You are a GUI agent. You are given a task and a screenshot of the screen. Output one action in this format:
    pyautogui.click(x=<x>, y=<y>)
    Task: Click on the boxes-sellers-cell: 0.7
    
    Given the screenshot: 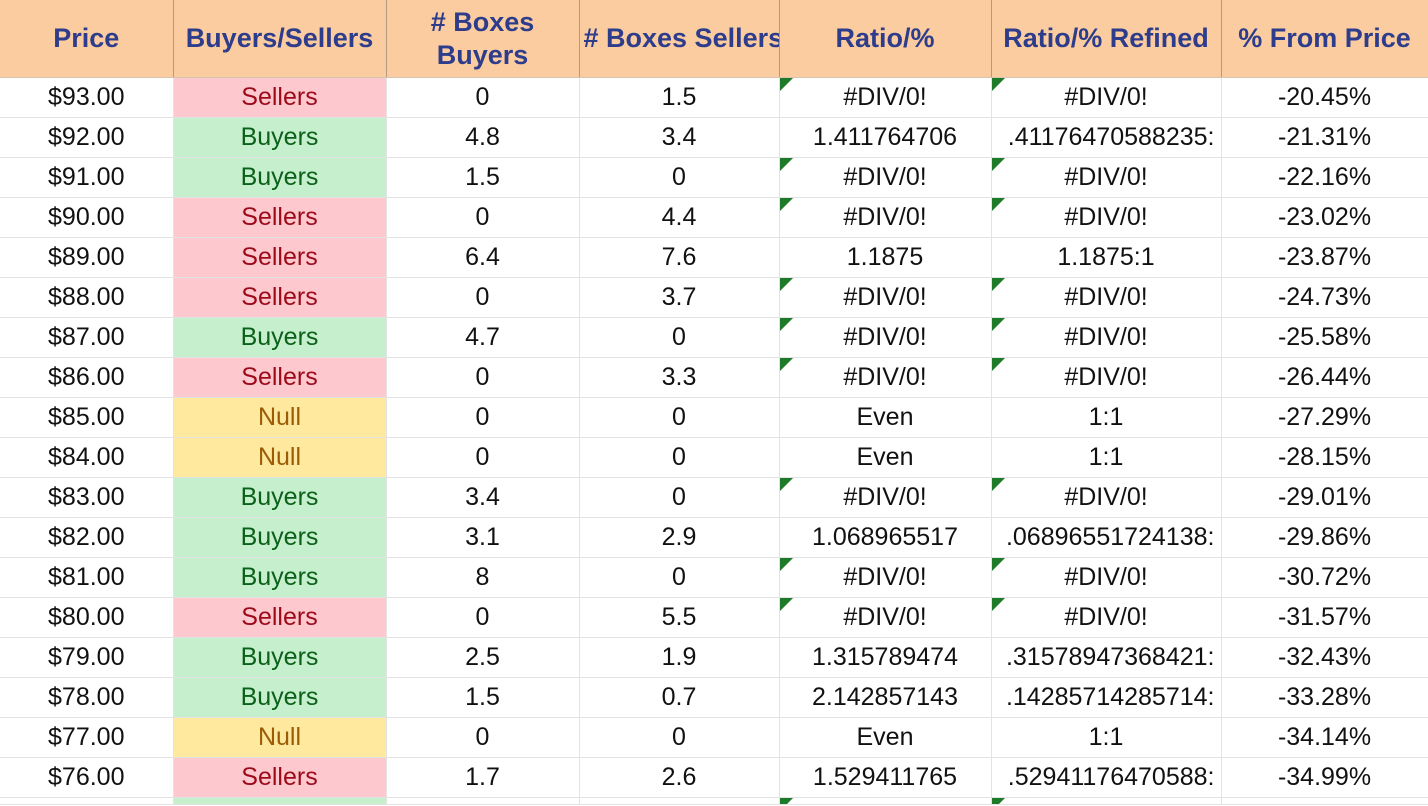 What is the action you would take?
    pyautogui.click(x=679, y=697)
    